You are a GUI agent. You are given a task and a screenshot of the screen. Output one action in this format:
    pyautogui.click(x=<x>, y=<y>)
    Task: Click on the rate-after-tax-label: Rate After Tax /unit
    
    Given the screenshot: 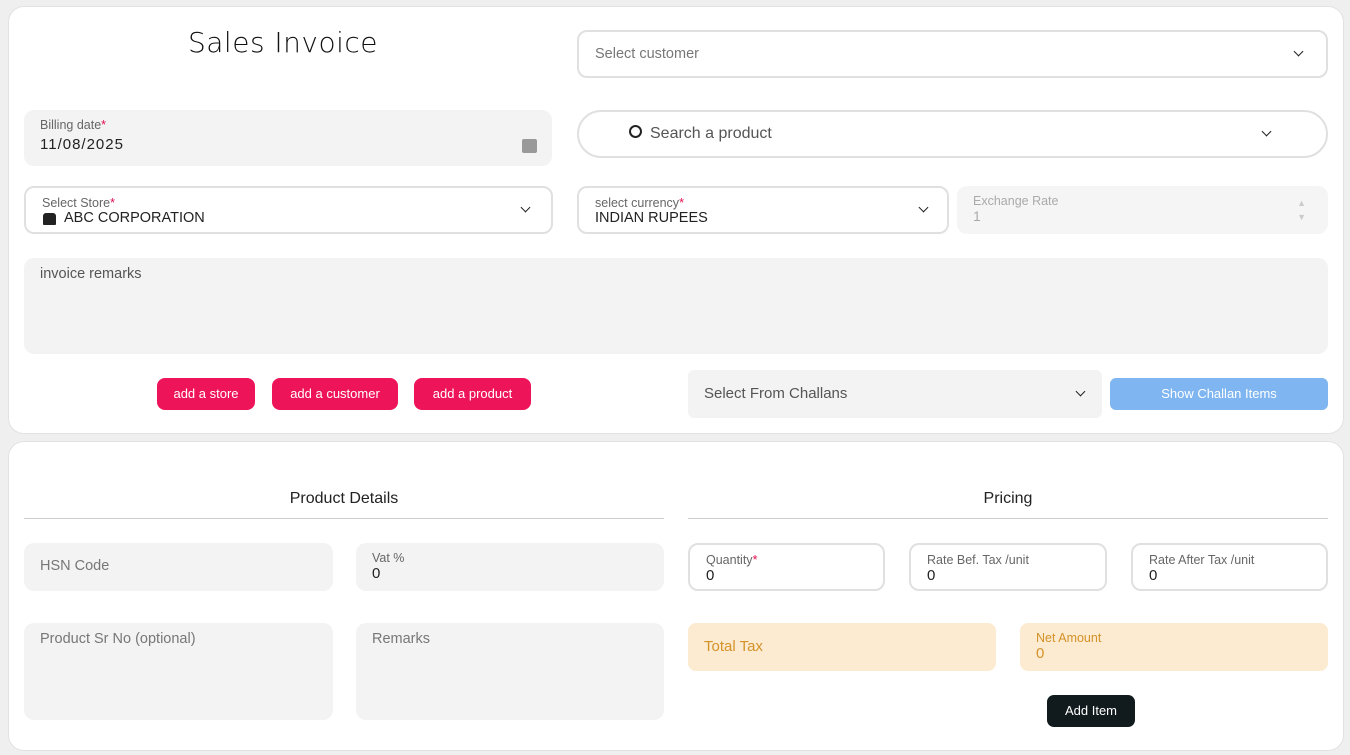 What is the action you would take?
    pyautogui.click(x=1202, y=560)
    